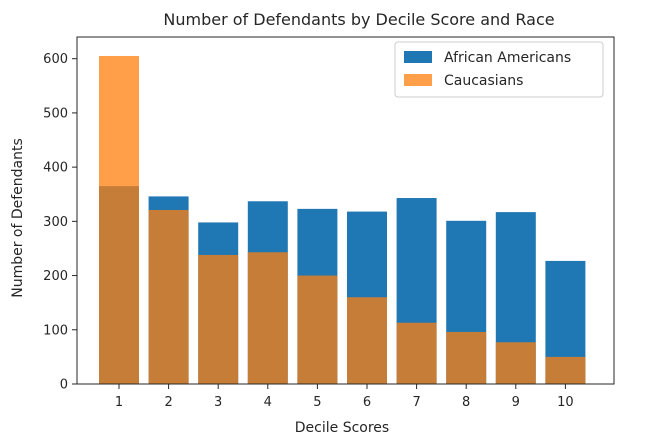 The image size is (654, 446). What do you see at coordinates (507, 58) in the screenshot?
I see `legend-label-african-americans: African Americans` at bounding box center [507, 58].